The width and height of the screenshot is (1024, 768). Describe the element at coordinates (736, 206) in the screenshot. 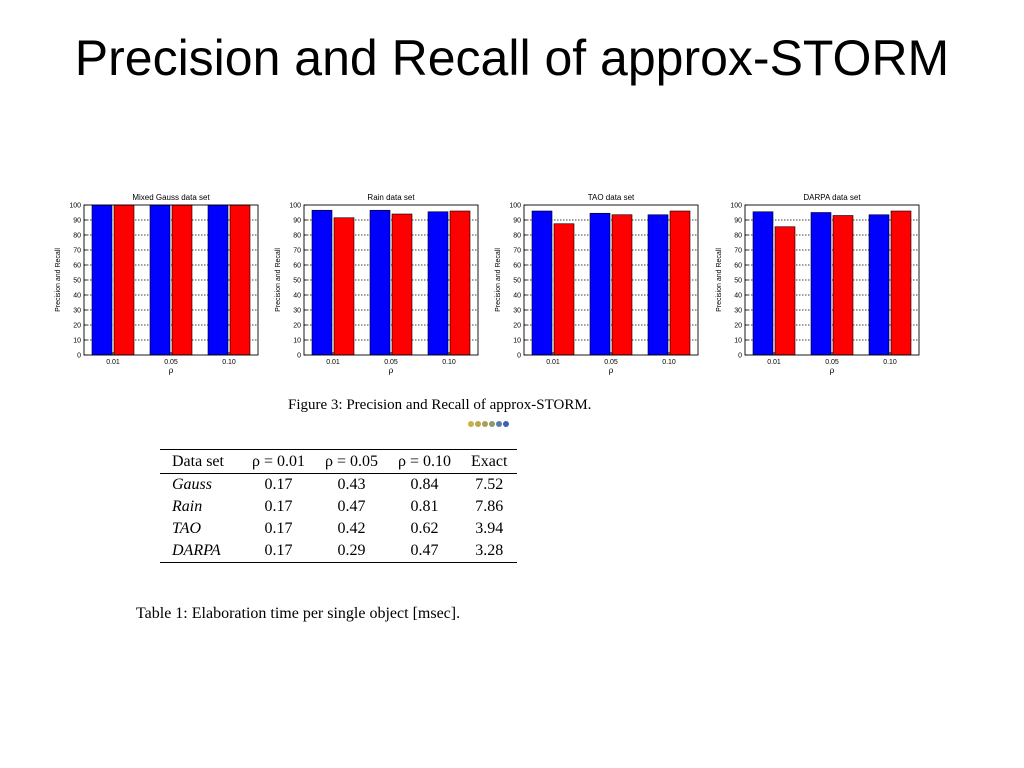

I see `y-tick-label: 100` at that location.